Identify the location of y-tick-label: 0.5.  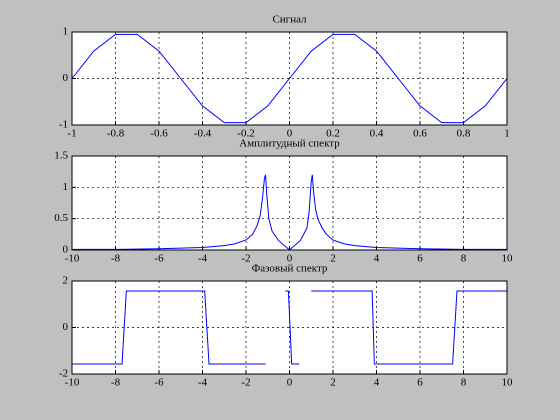
(61, 218).